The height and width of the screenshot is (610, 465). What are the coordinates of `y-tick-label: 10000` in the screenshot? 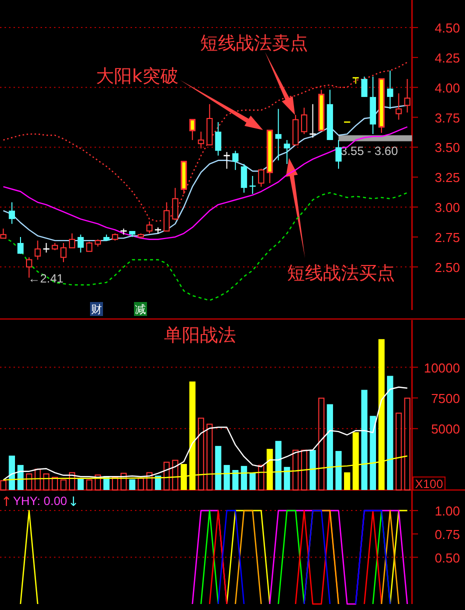 It's located at (442, 368).